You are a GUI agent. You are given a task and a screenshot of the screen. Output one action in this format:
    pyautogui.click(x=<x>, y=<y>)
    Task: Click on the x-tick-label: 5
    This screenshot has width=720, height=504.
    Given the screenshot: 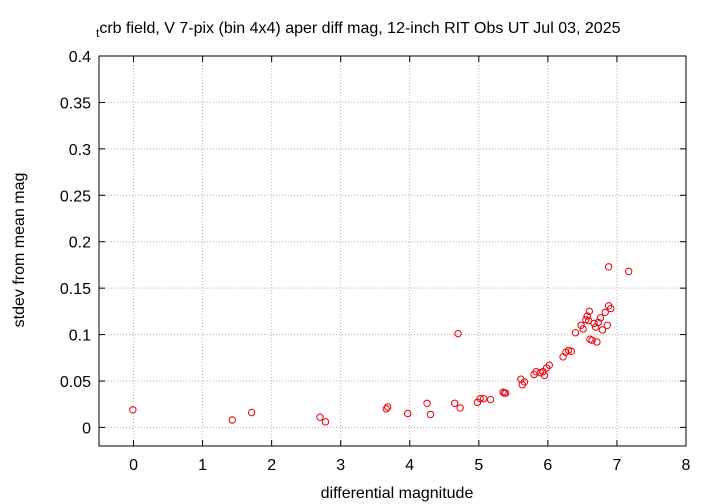 What is the action you would take?
    pyautogui.click(x=478, y=465)
    